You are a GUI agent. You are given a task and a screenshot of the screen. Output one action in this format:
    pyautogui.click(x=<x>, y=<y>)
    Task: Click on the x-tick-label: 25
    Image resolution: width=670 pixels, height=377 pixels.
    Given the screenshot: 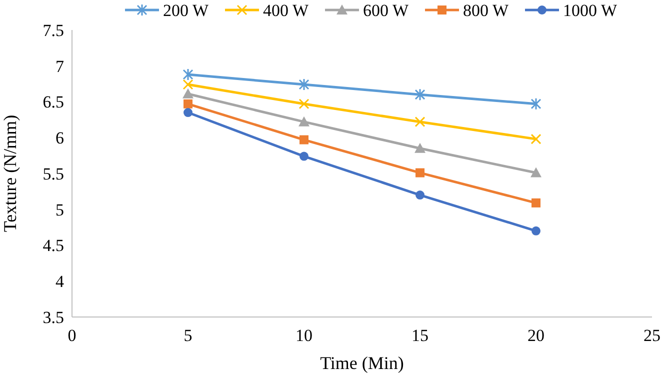 What is the action you would take?
    pyautogui.click(x=652, y=335)
    